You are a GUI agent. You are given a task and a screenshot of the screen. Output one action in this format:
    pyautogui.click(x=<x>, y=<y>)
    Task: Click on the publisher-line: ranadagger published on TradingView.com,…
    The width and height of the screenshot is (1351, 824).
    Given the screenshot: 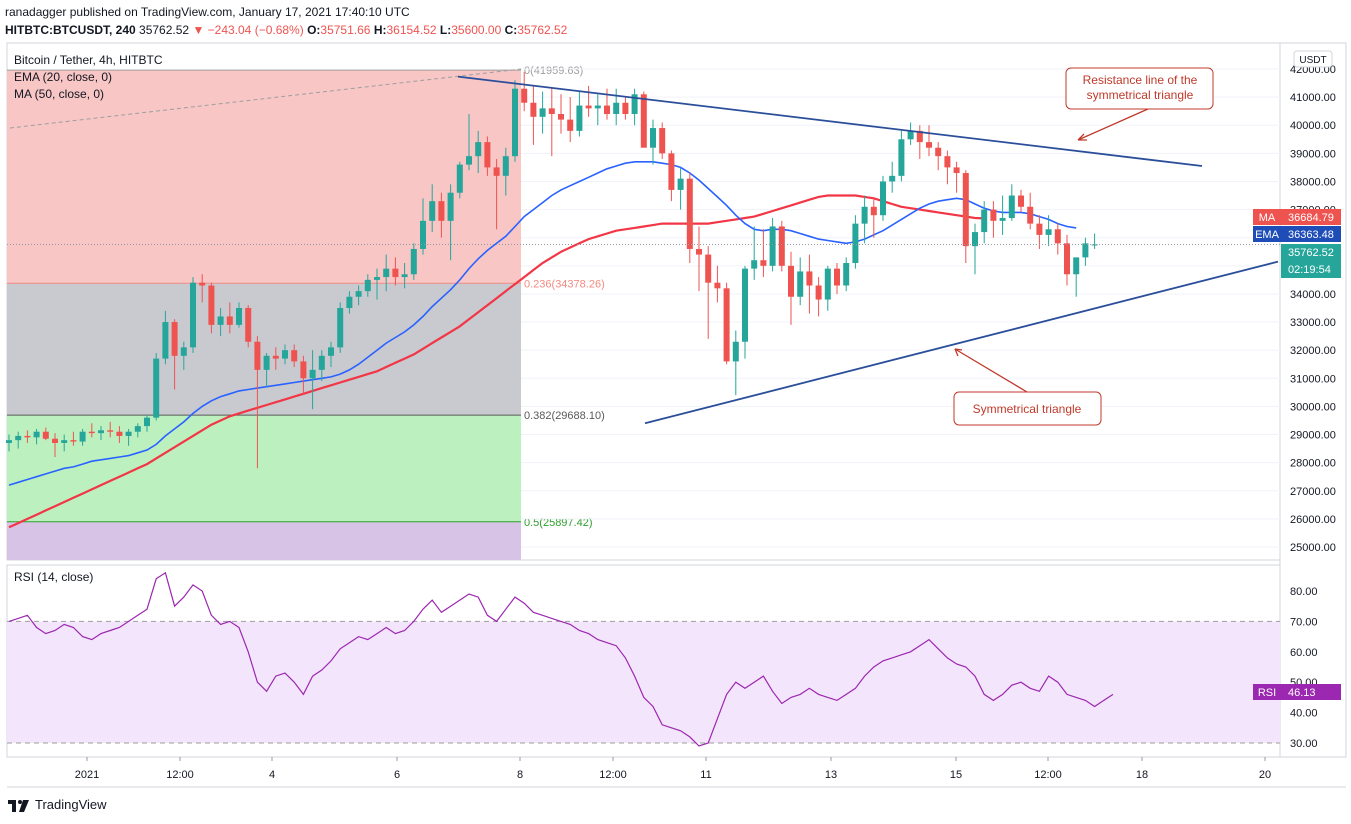 What is the action you would take?
    pyautogui.click(x=207, y=12)
    